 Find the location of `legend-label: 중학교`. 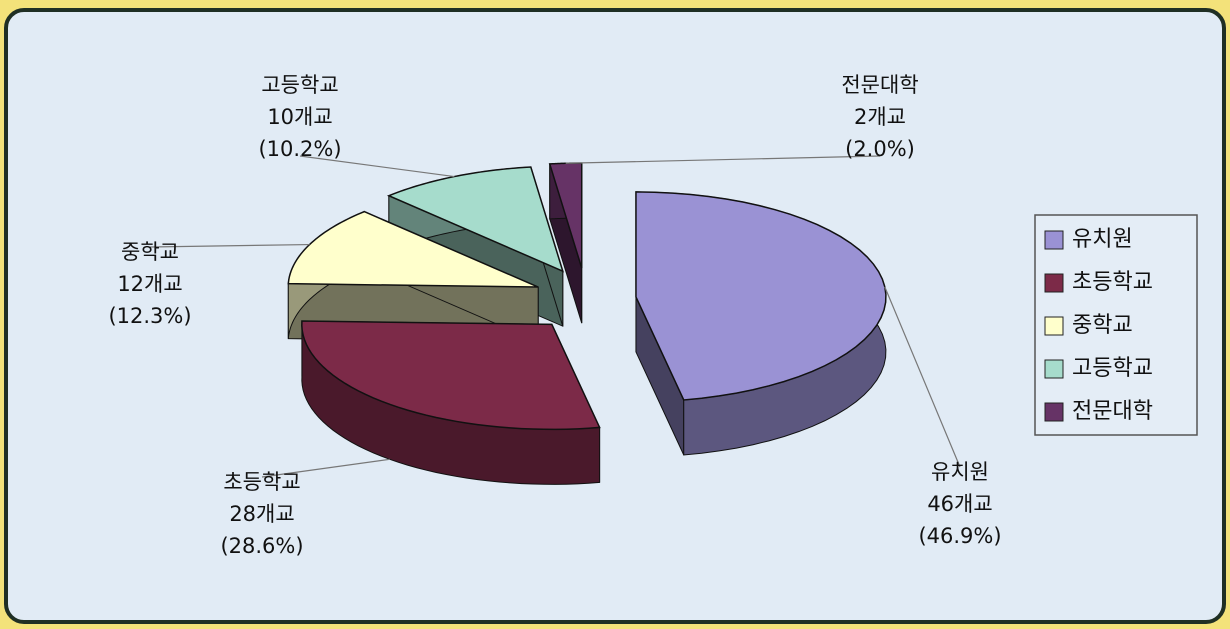

legend-label: 중학교 is located at coordinates (1102, 325).